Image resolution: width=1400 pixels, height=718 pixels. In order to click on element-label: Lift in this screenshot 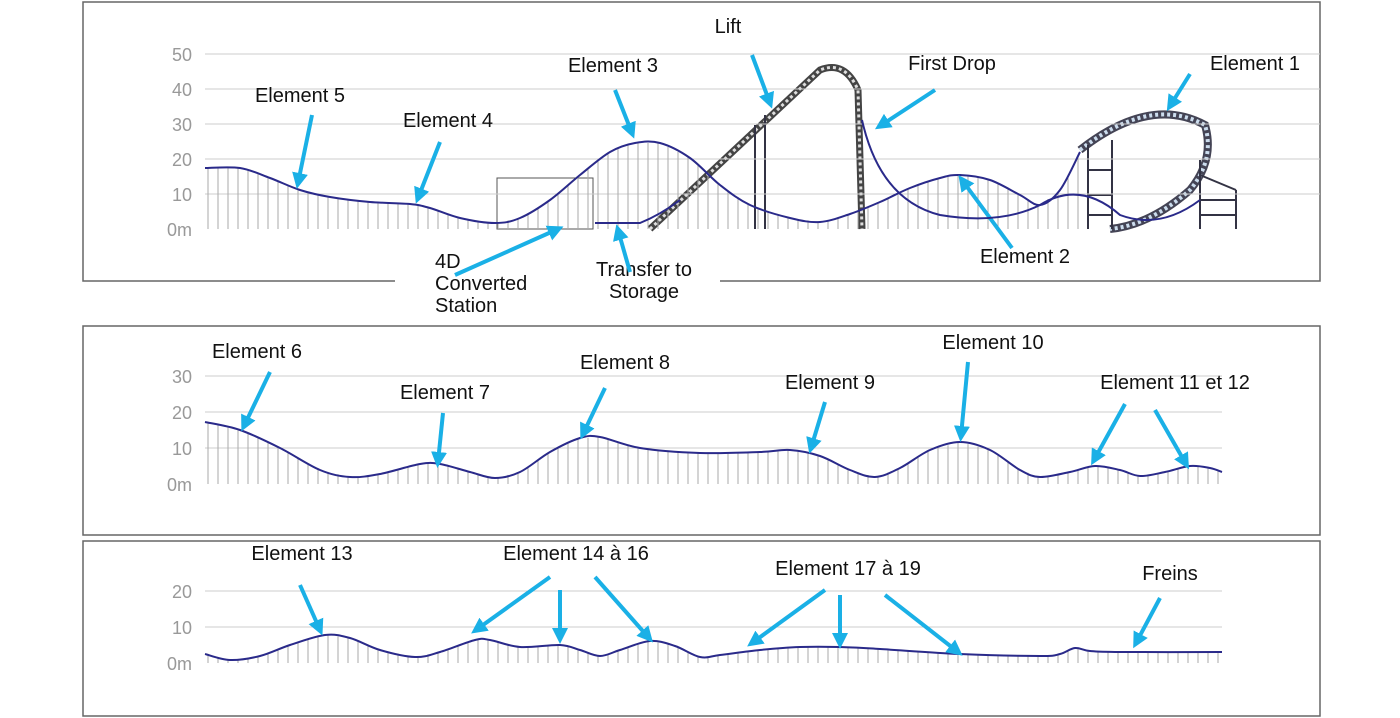, I will do `click(728, 27)`.